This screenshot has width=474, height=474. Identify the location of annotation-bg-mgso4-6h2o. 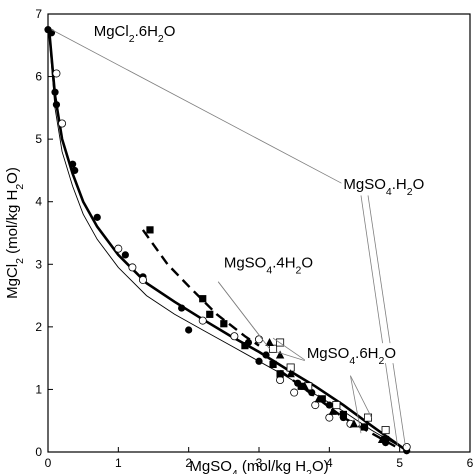
(349, 353).